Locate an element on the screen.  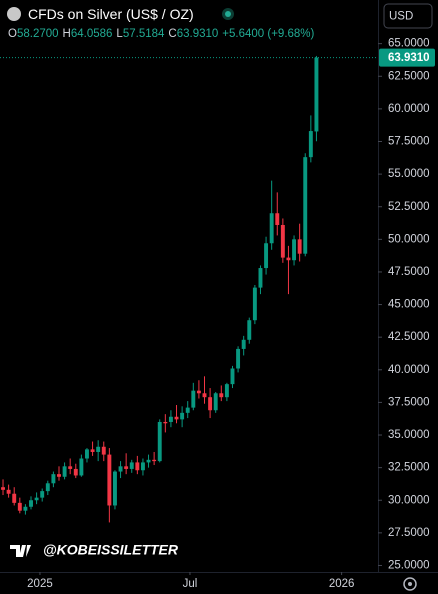
currency-button is located at coordinates (408, 16).